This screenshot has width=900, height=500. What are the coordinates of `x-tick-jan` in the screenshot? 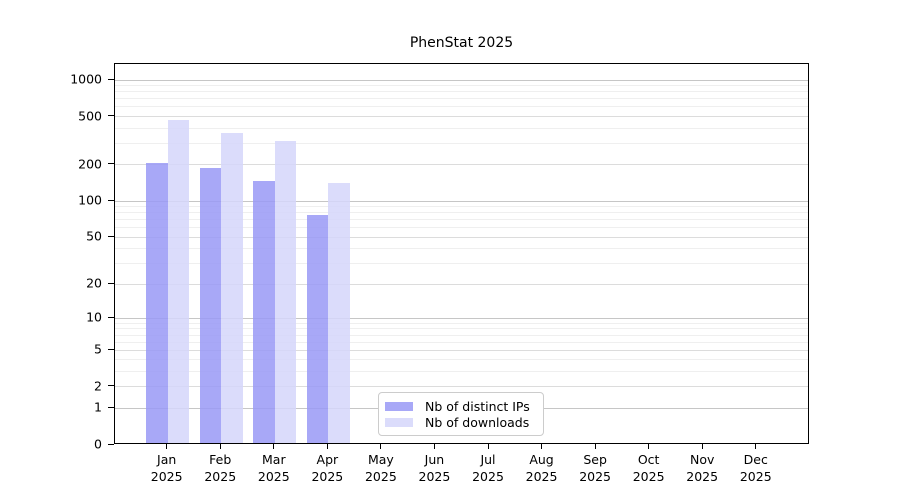 It's located at (167, 446).